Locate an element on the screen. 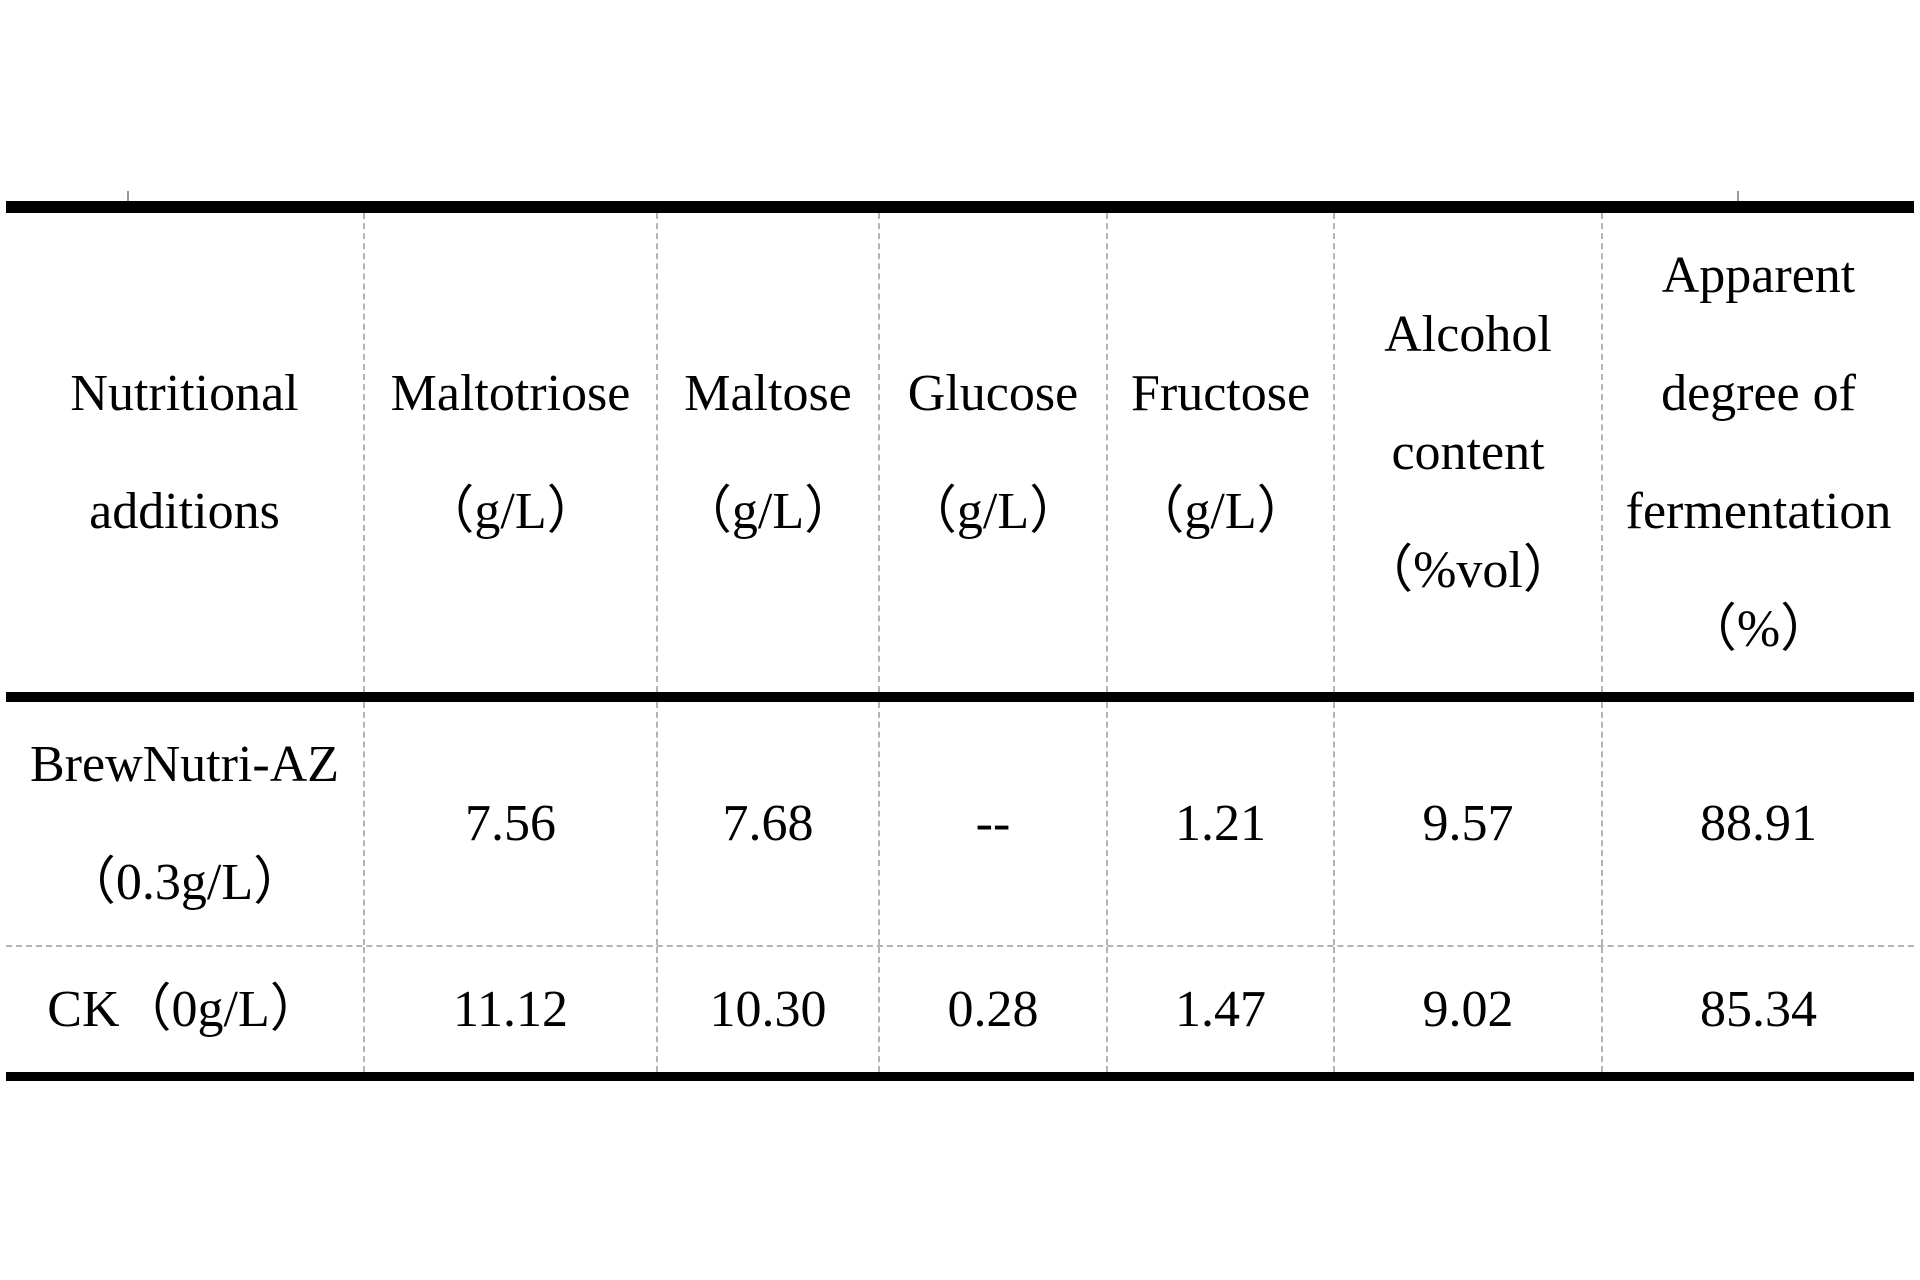 This screenshot has width=1920, height=1280. cell-value: 88.91 is located at coordinates (1758, 823).